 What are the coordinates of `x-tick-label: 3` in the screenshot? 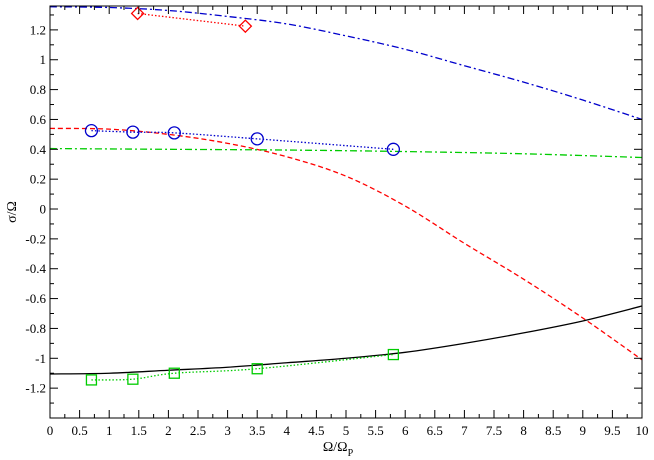 It's located at (227, 430).